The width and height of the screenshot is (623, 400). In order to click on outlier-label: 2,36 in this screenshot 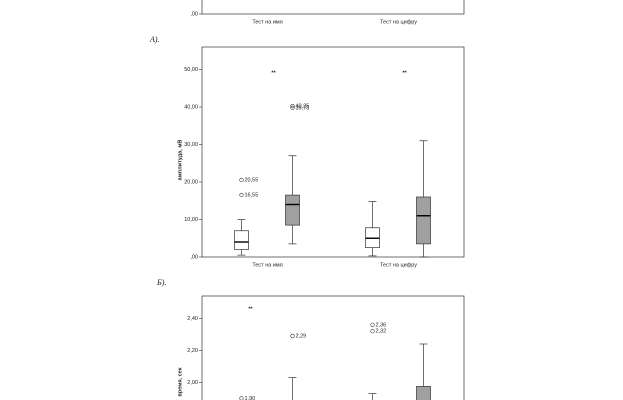, I will do `click(381, 325)`.